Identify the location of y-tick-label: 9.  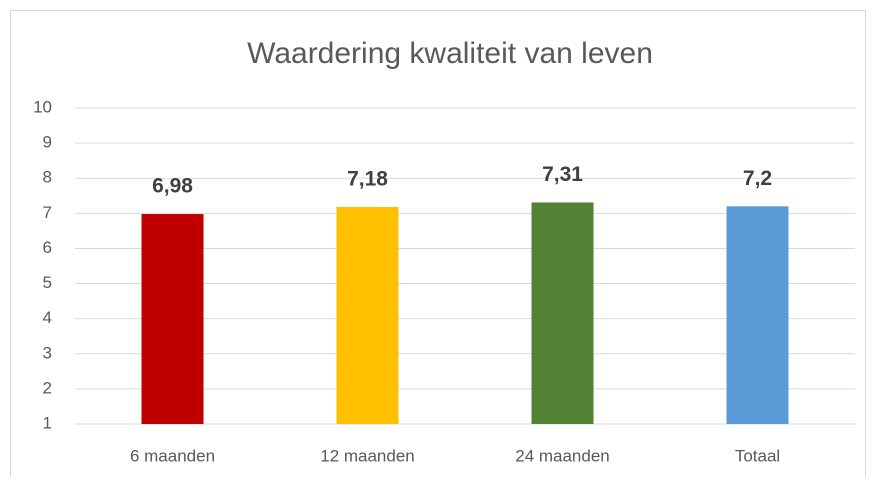
(47, 142).